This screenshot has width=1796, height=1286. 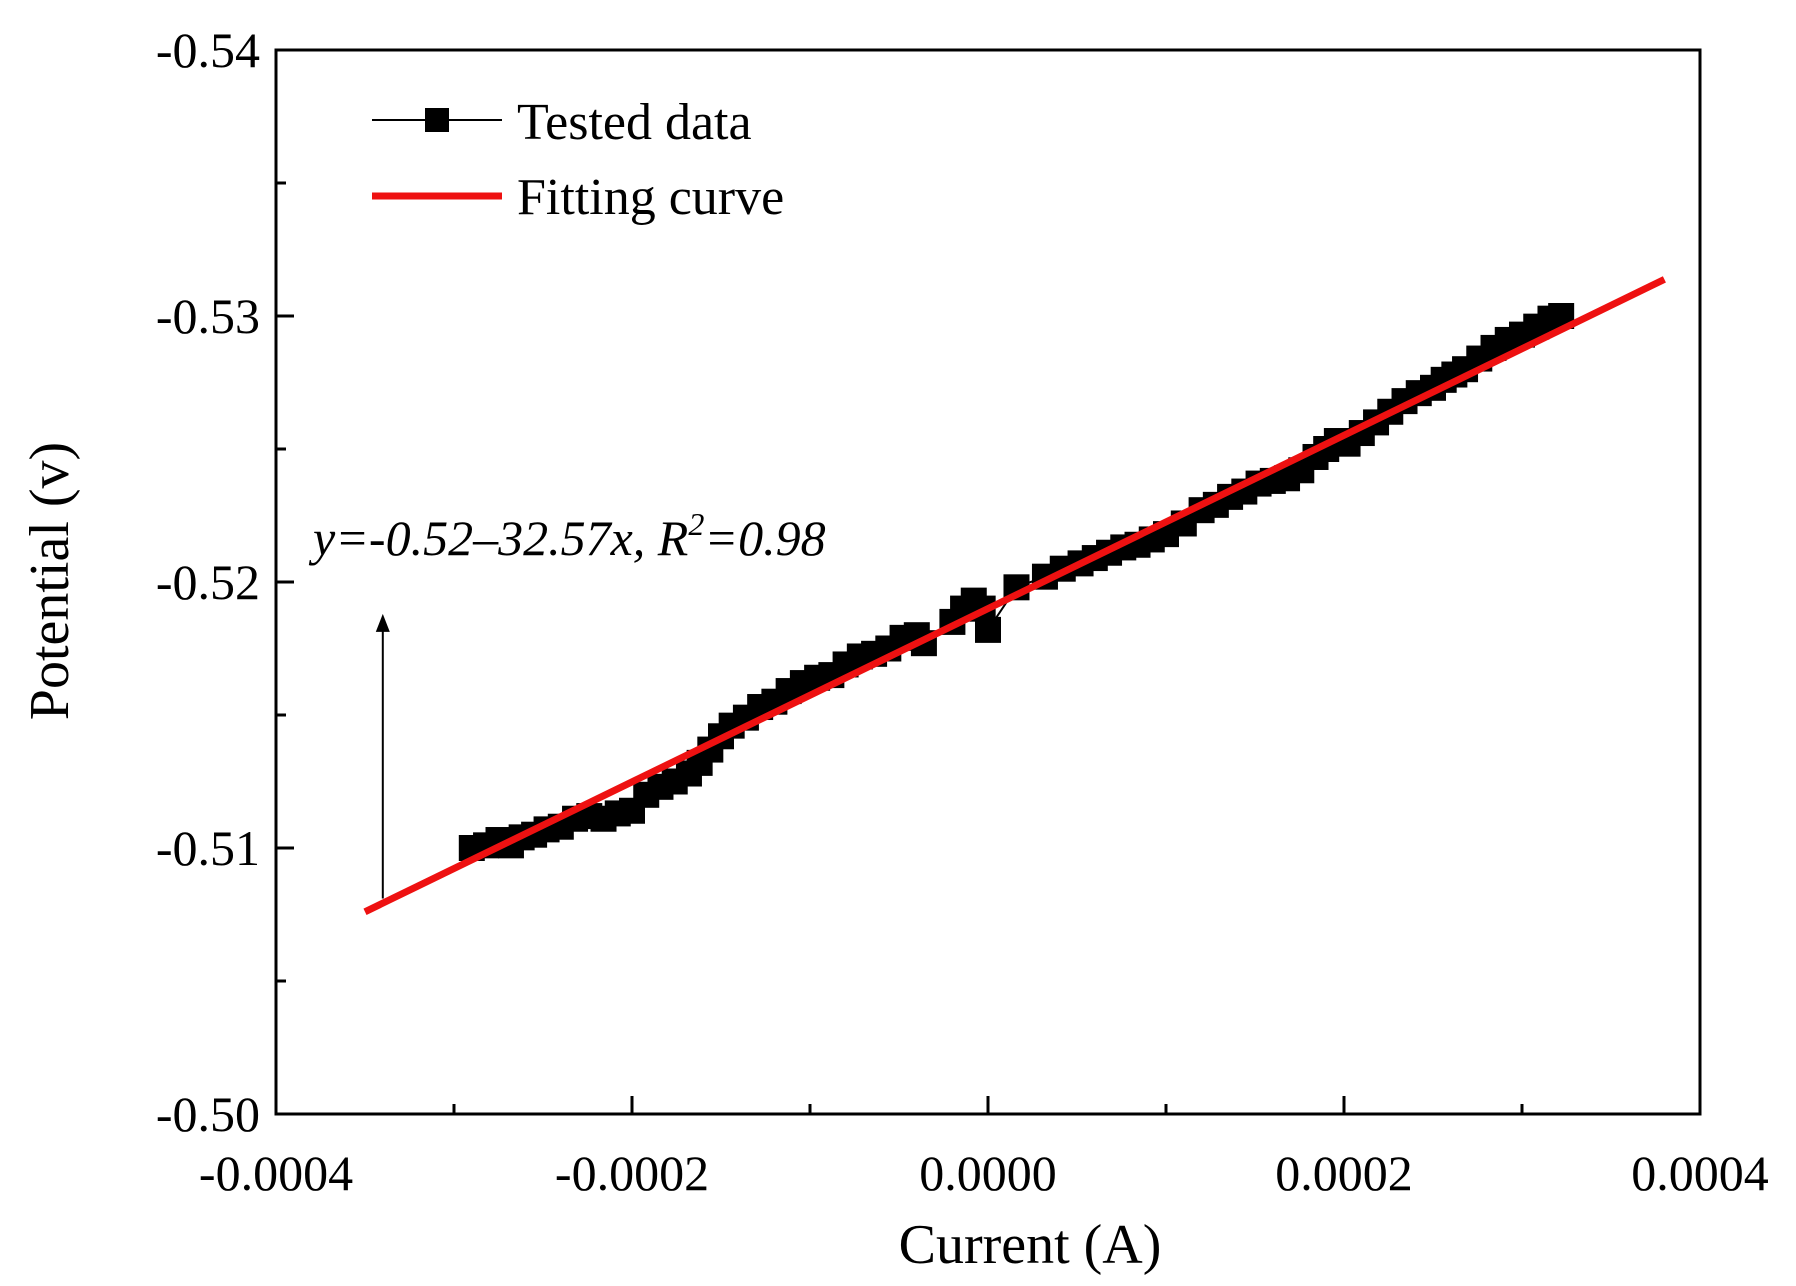 What do you see at coordinates (650, 197) in the screenshot?
I see `legend-fitting-label: Fitting curve` at bounding box center [650, 197].